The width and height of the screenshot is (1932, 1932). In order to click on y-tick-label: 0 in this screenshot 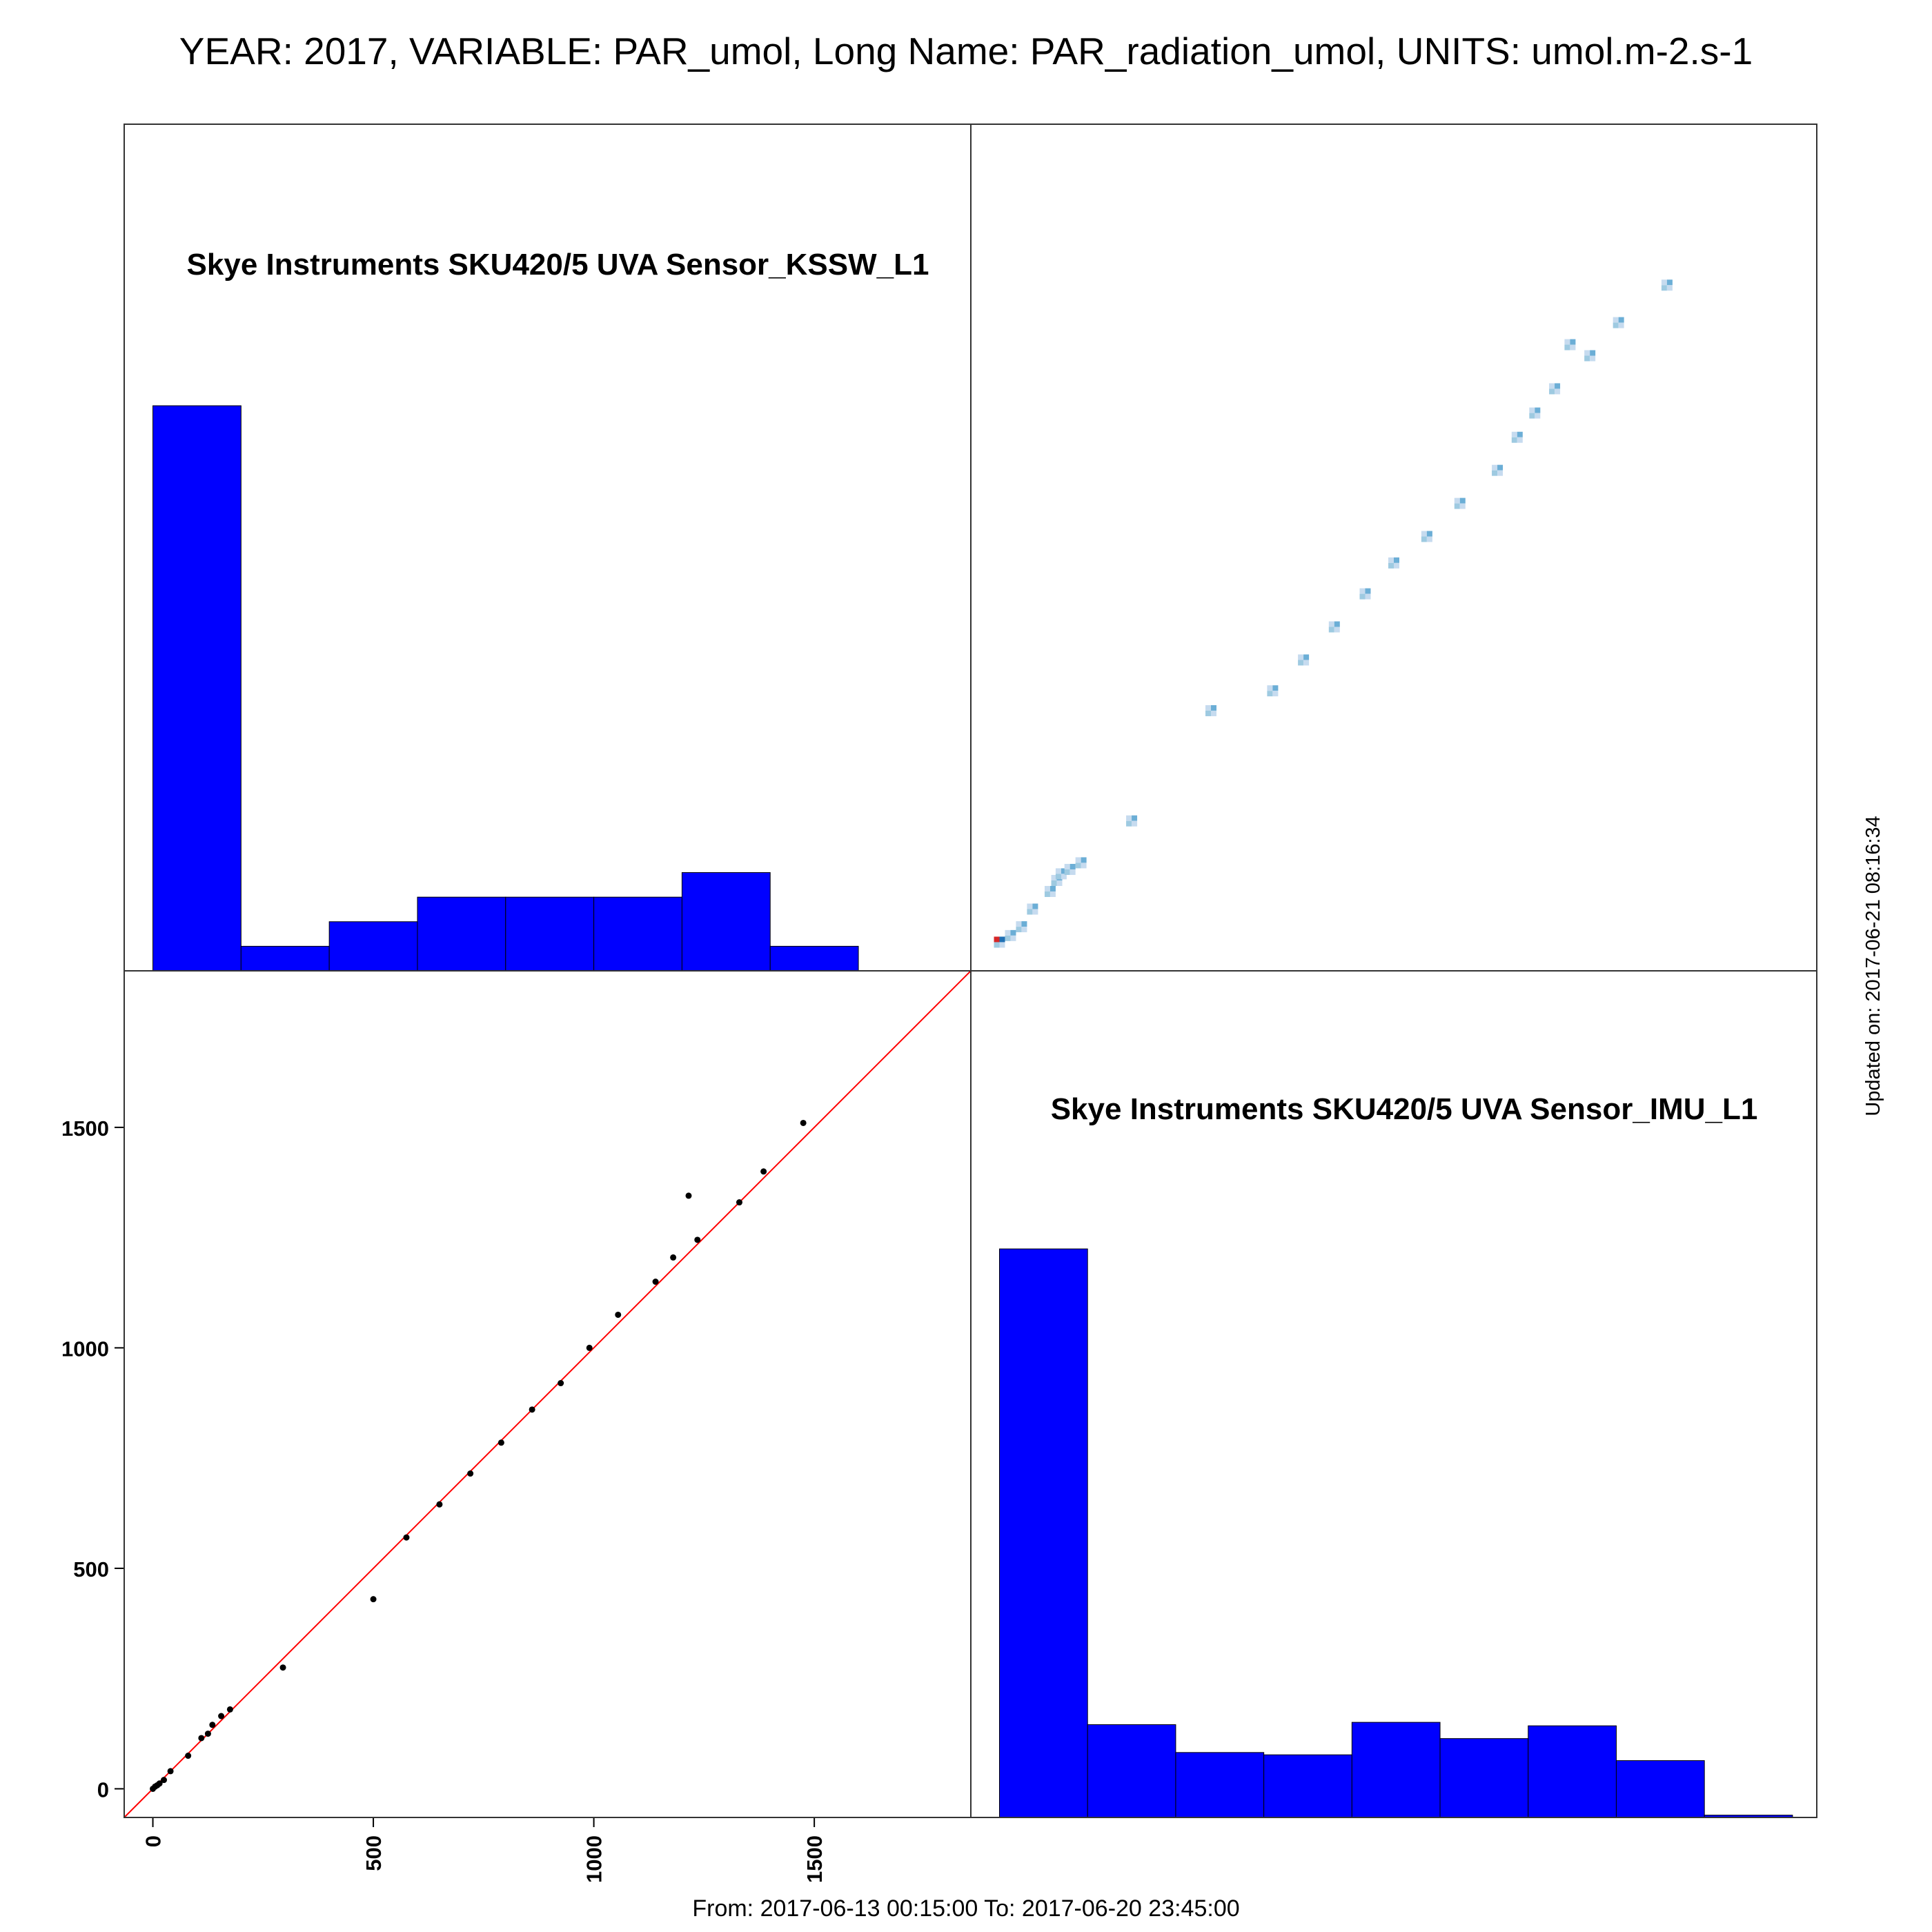, I will do `click(103, 1789)`.